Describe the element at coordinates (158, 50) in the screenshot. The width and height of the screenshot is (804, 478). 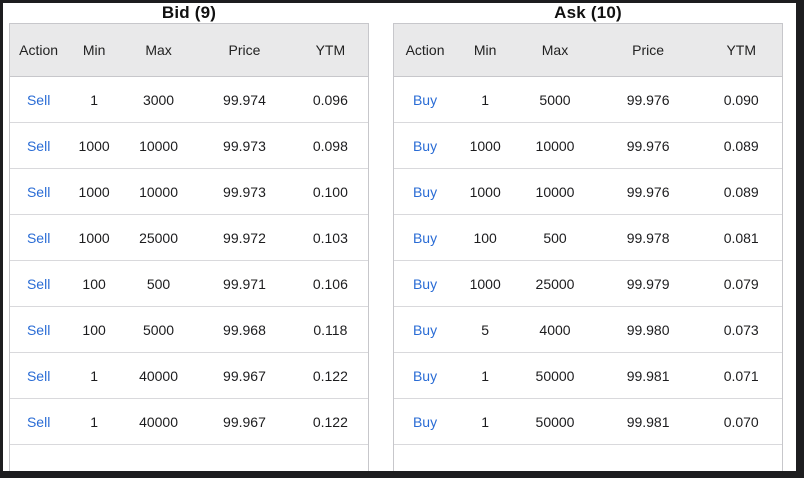
I see `column-header-max: Max` at that location.